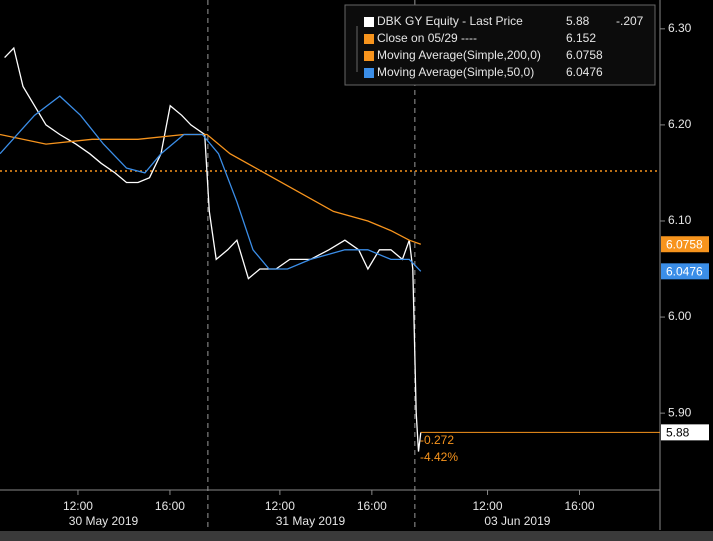  I want to click on annotation: -4.42%, so click(439, 457).